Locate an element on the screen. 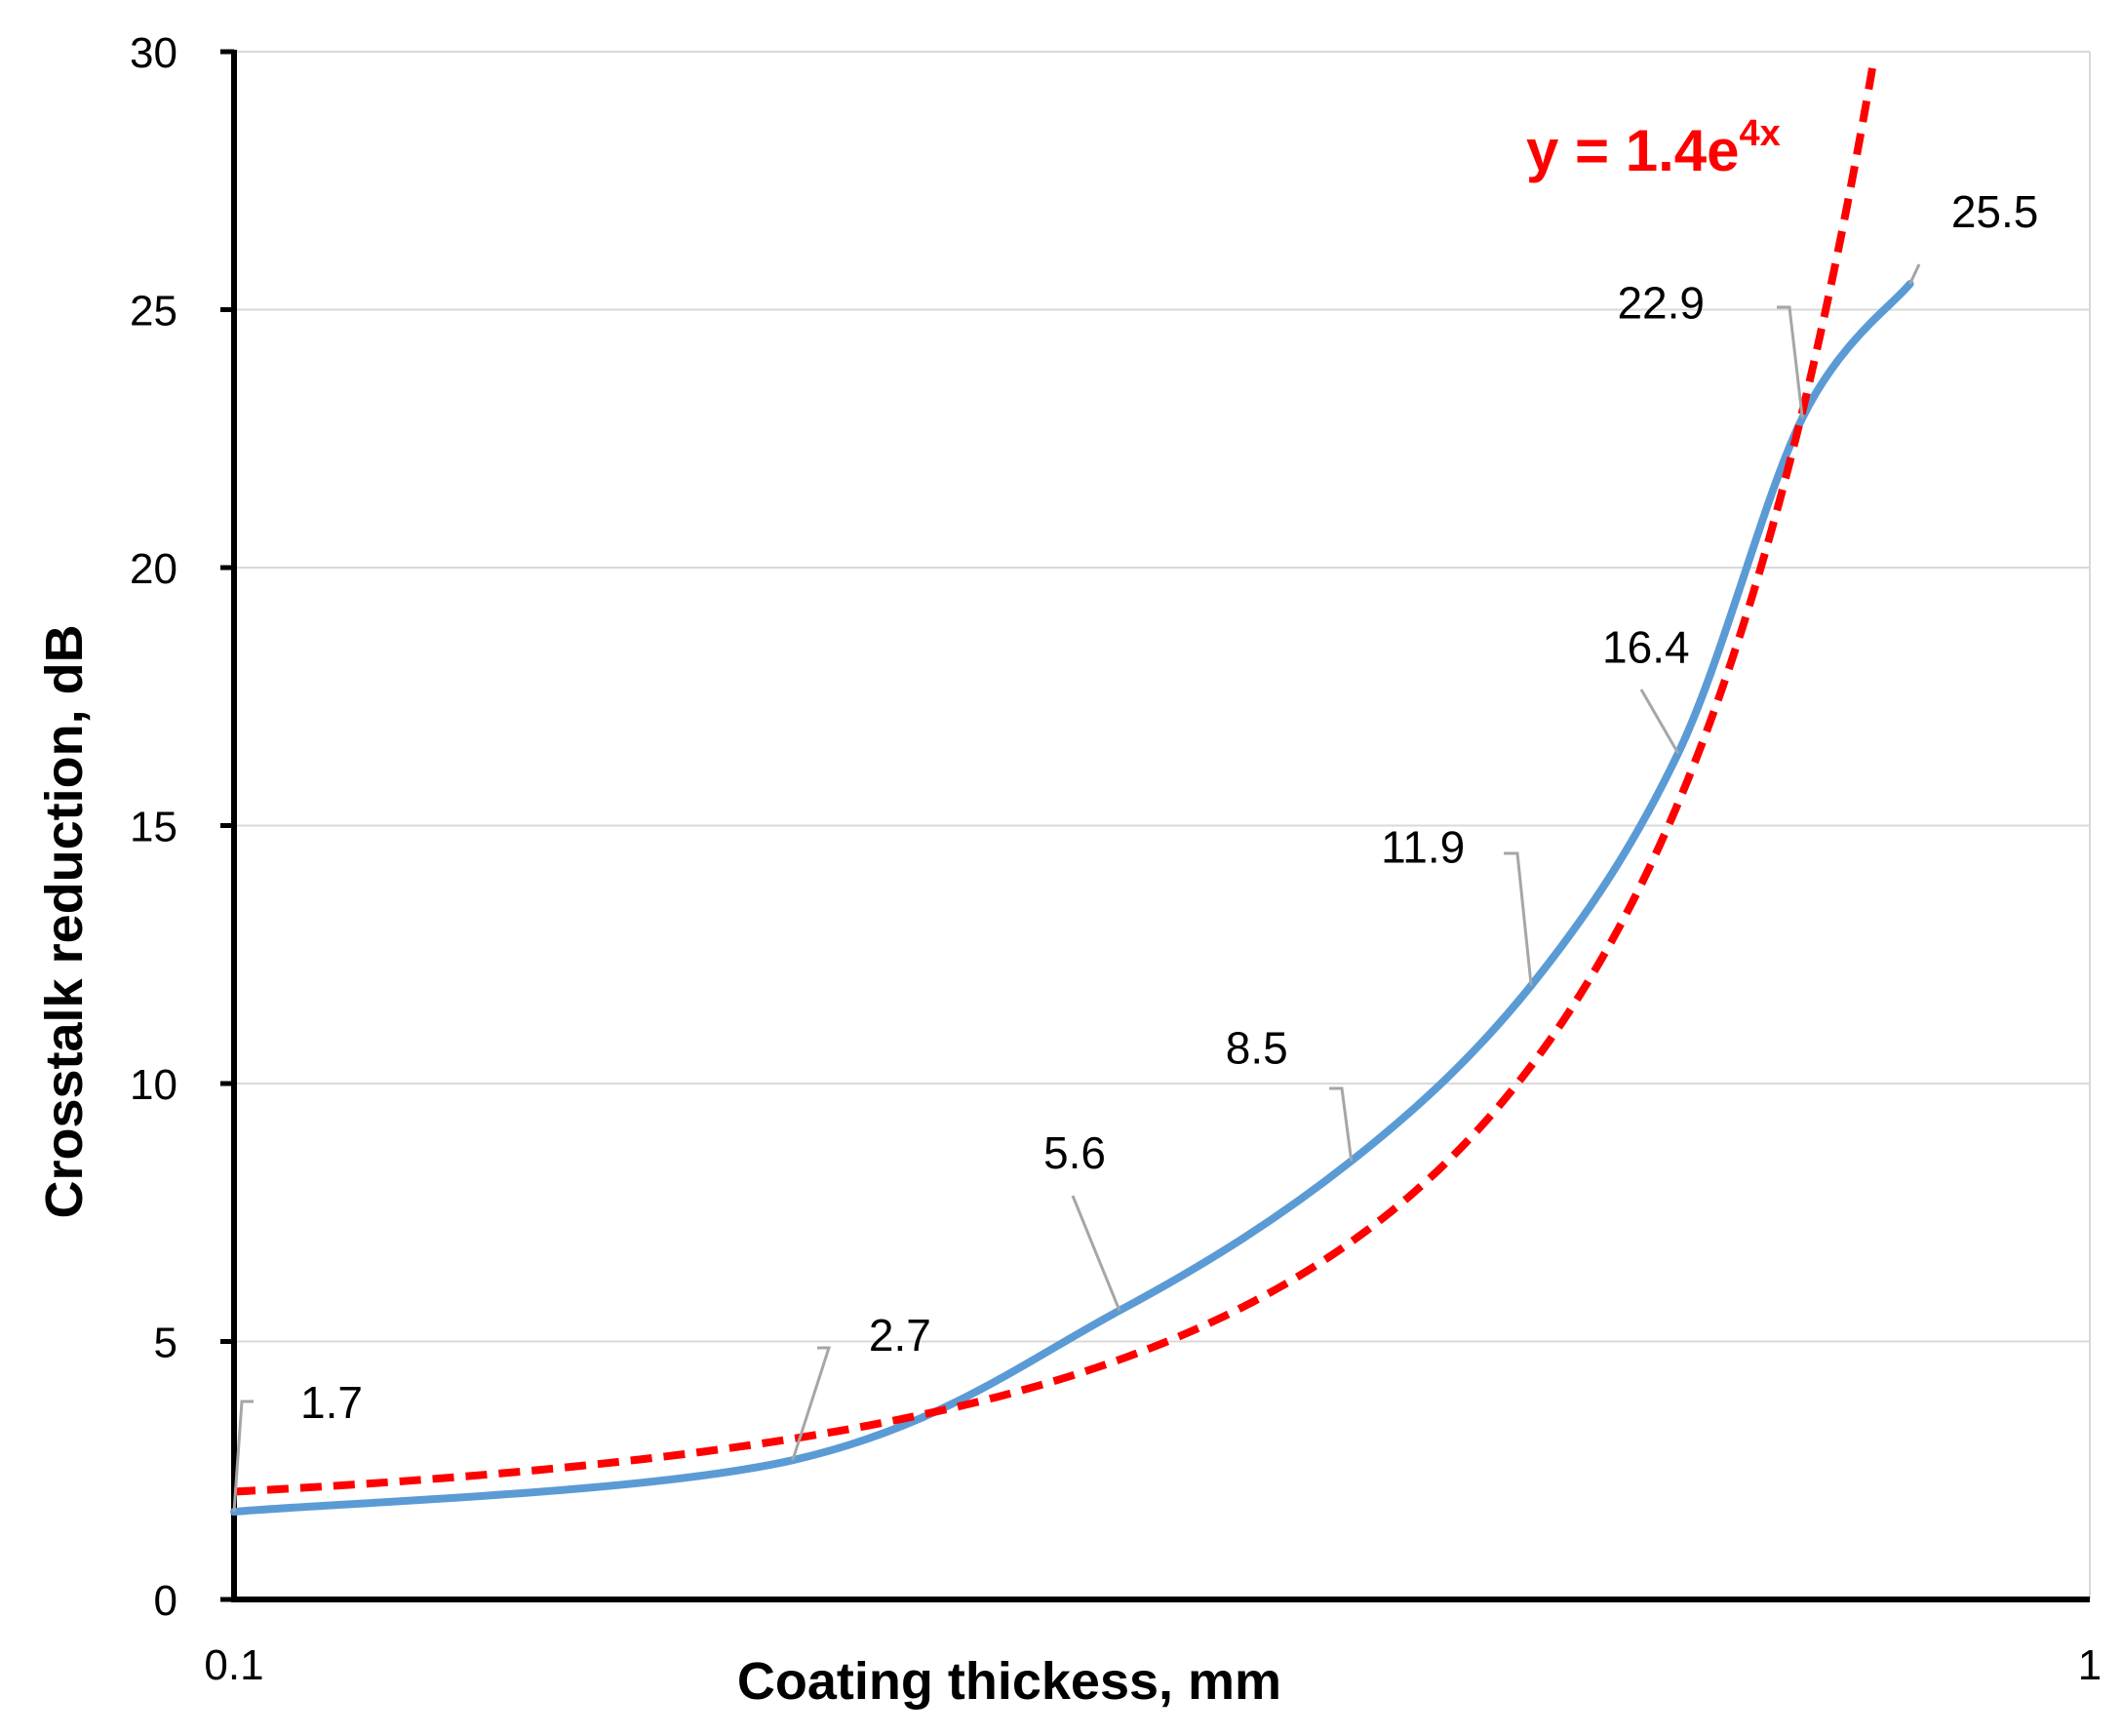 The width and height of the screenshot is (2122, 1736). x-tick-labels: 0.1 1 is located at coordinates (1153, 1665).